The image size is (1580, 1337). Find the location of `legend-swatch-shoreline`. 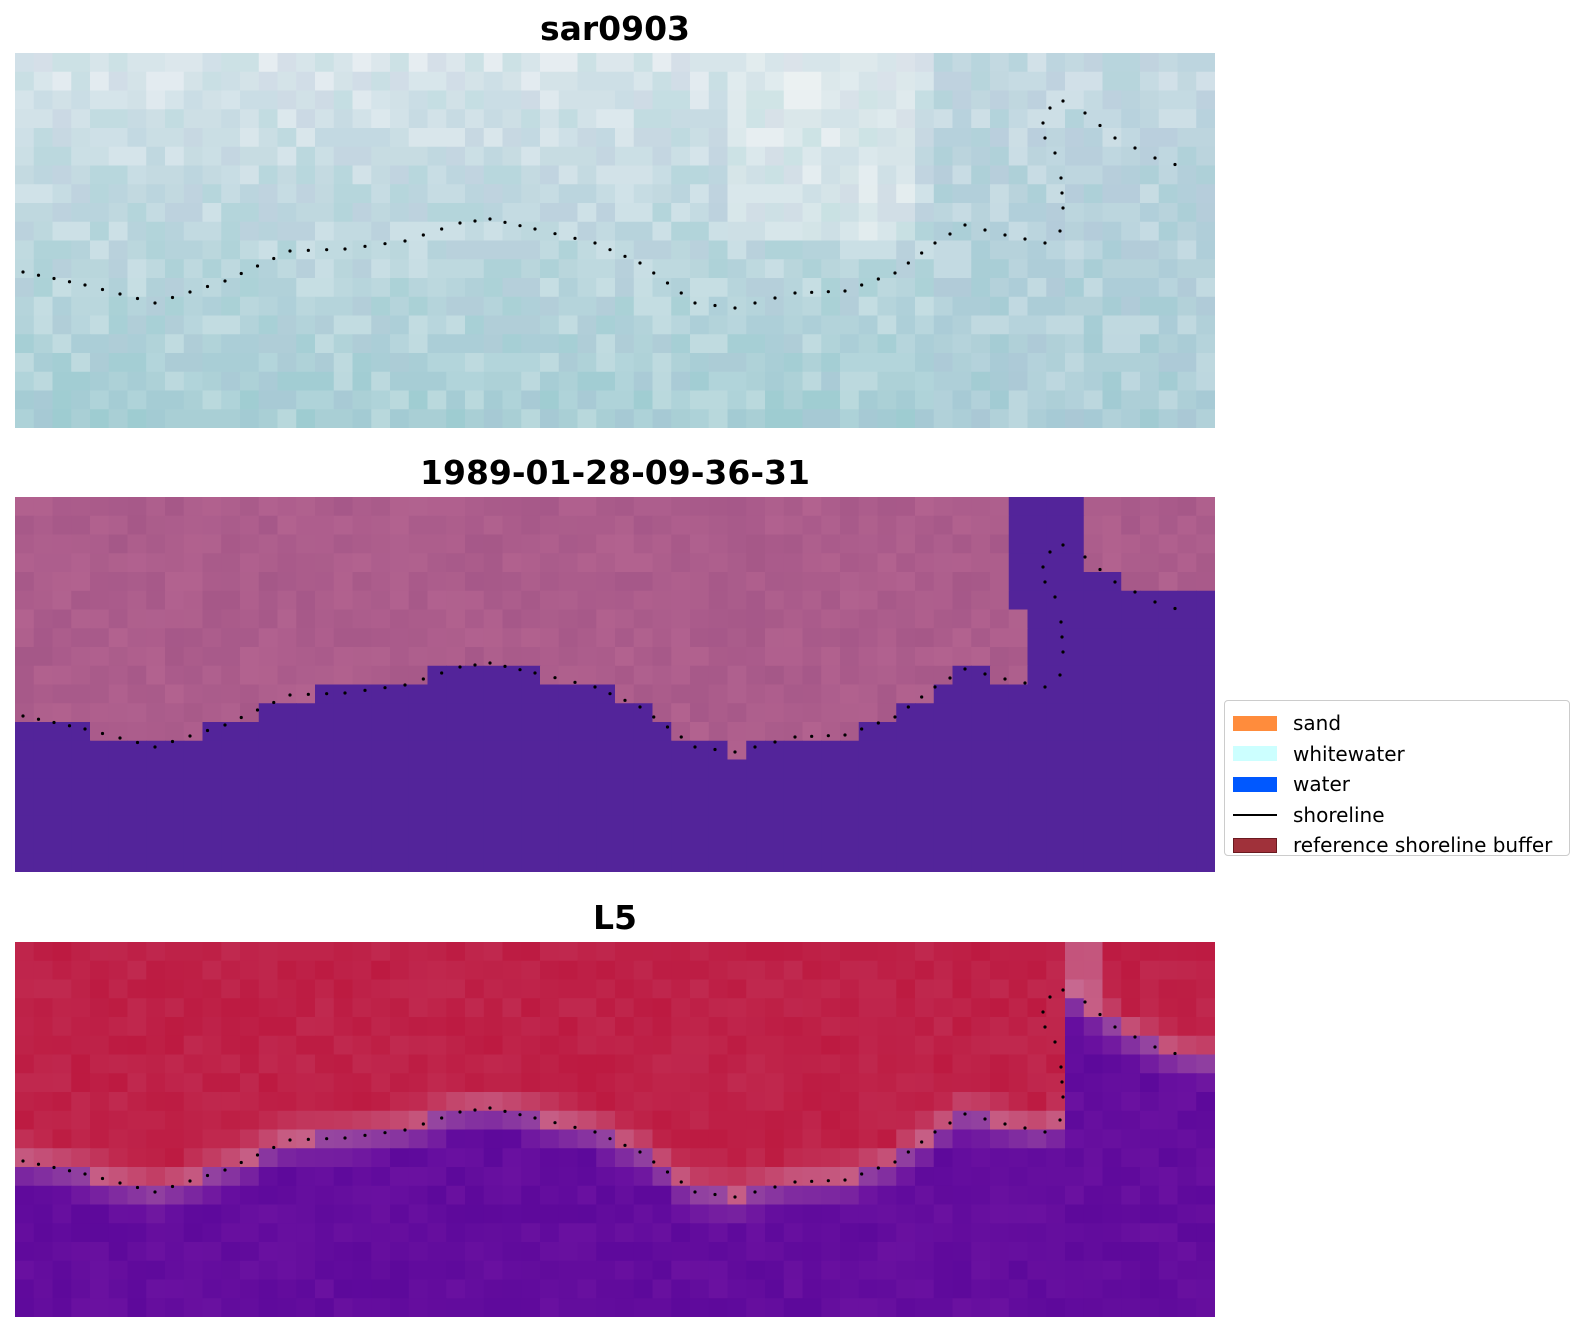

legend-swatch-shoreline is located at coordinates (1255, 814).